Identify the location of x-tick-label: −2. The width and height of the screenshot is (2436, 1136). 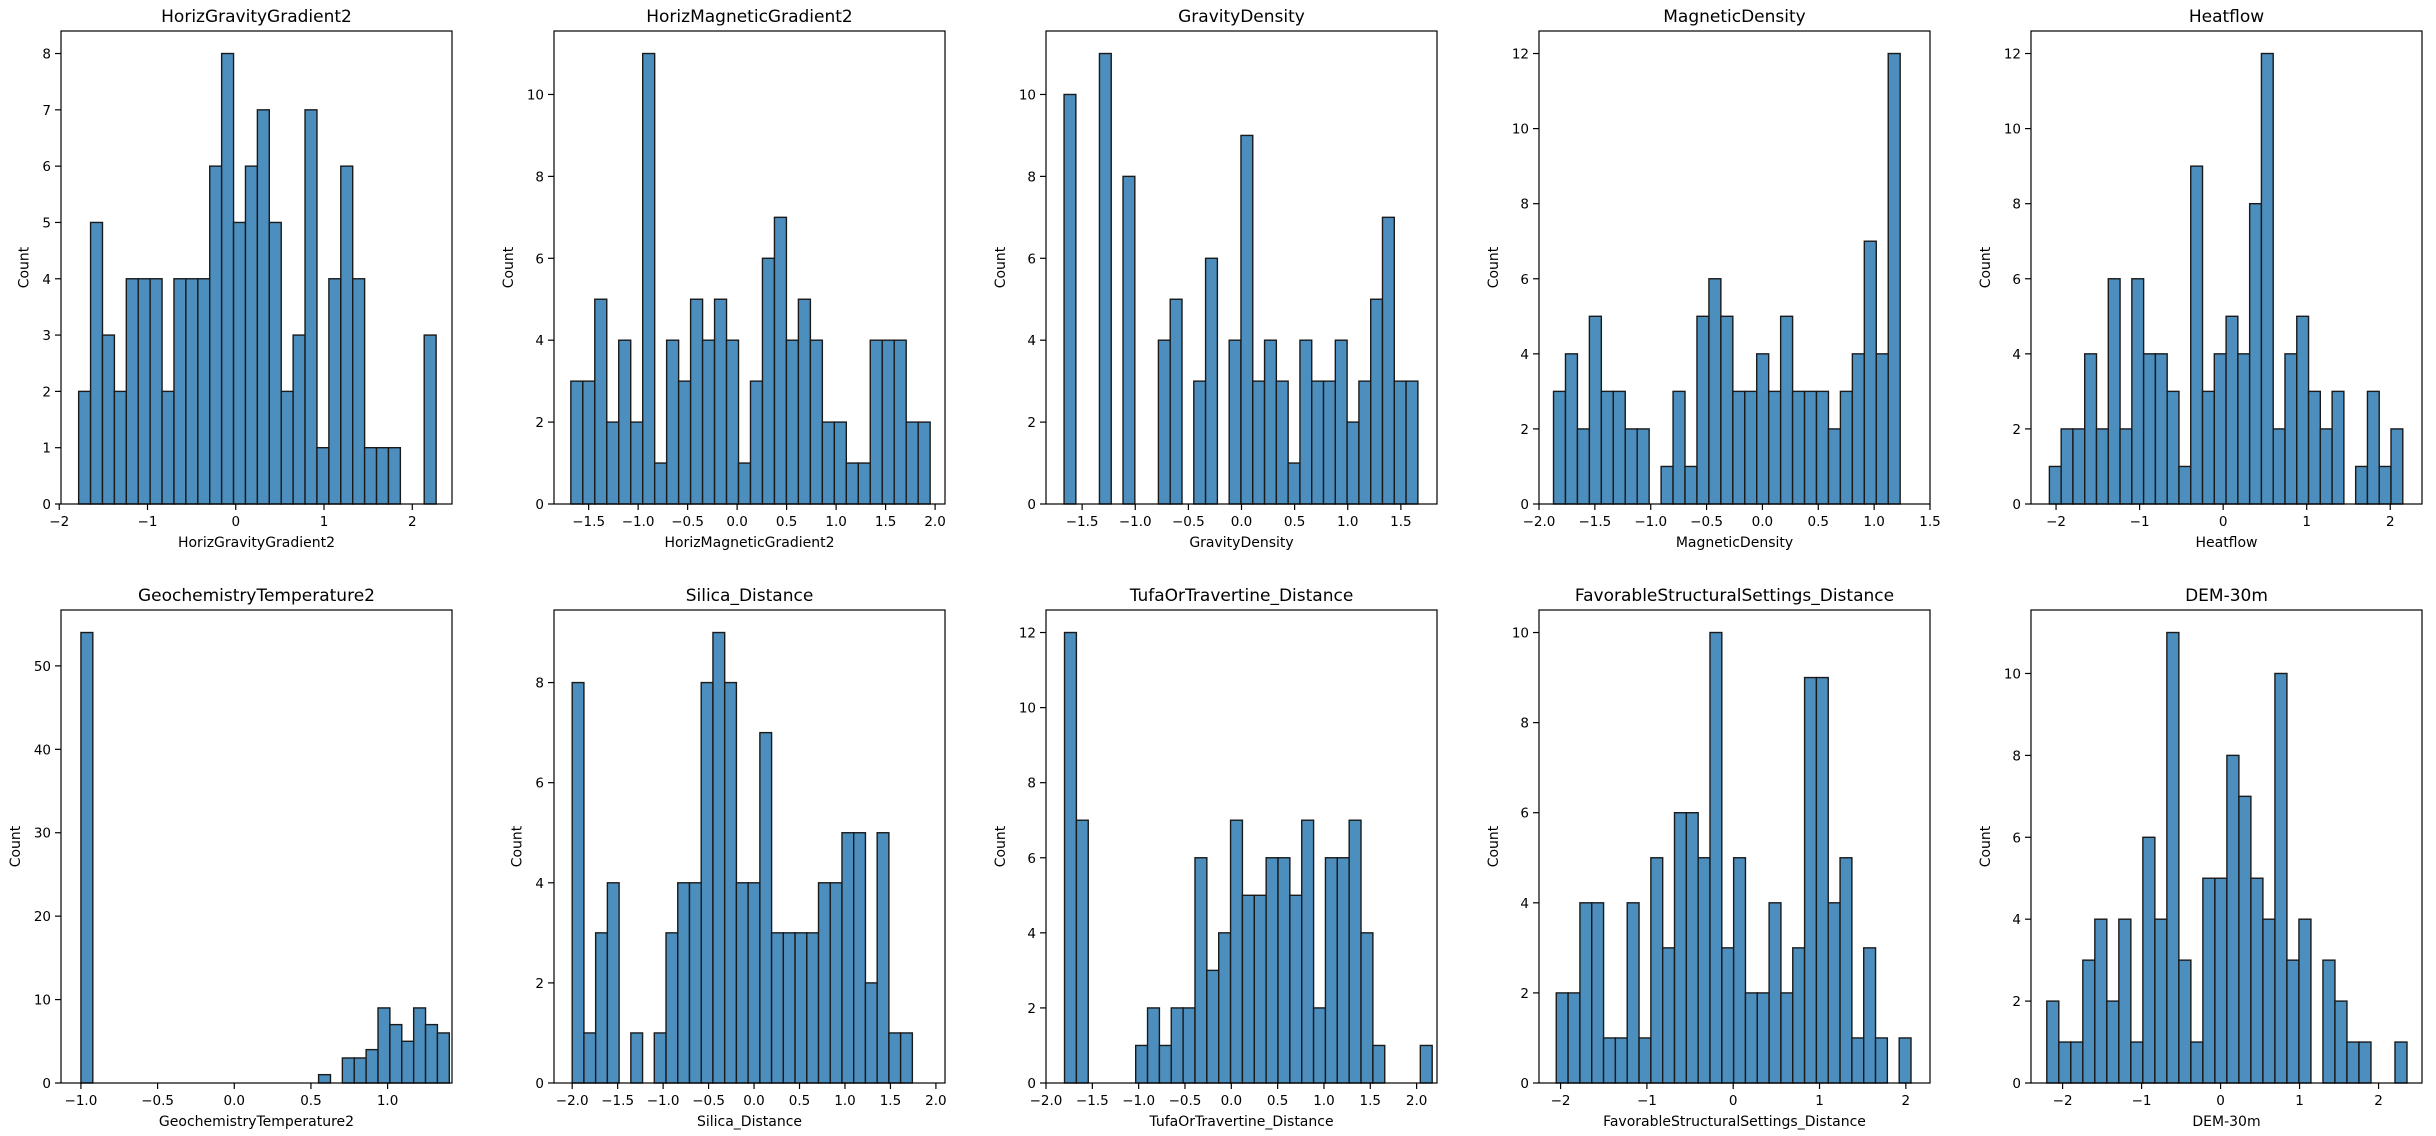
(59, 522).